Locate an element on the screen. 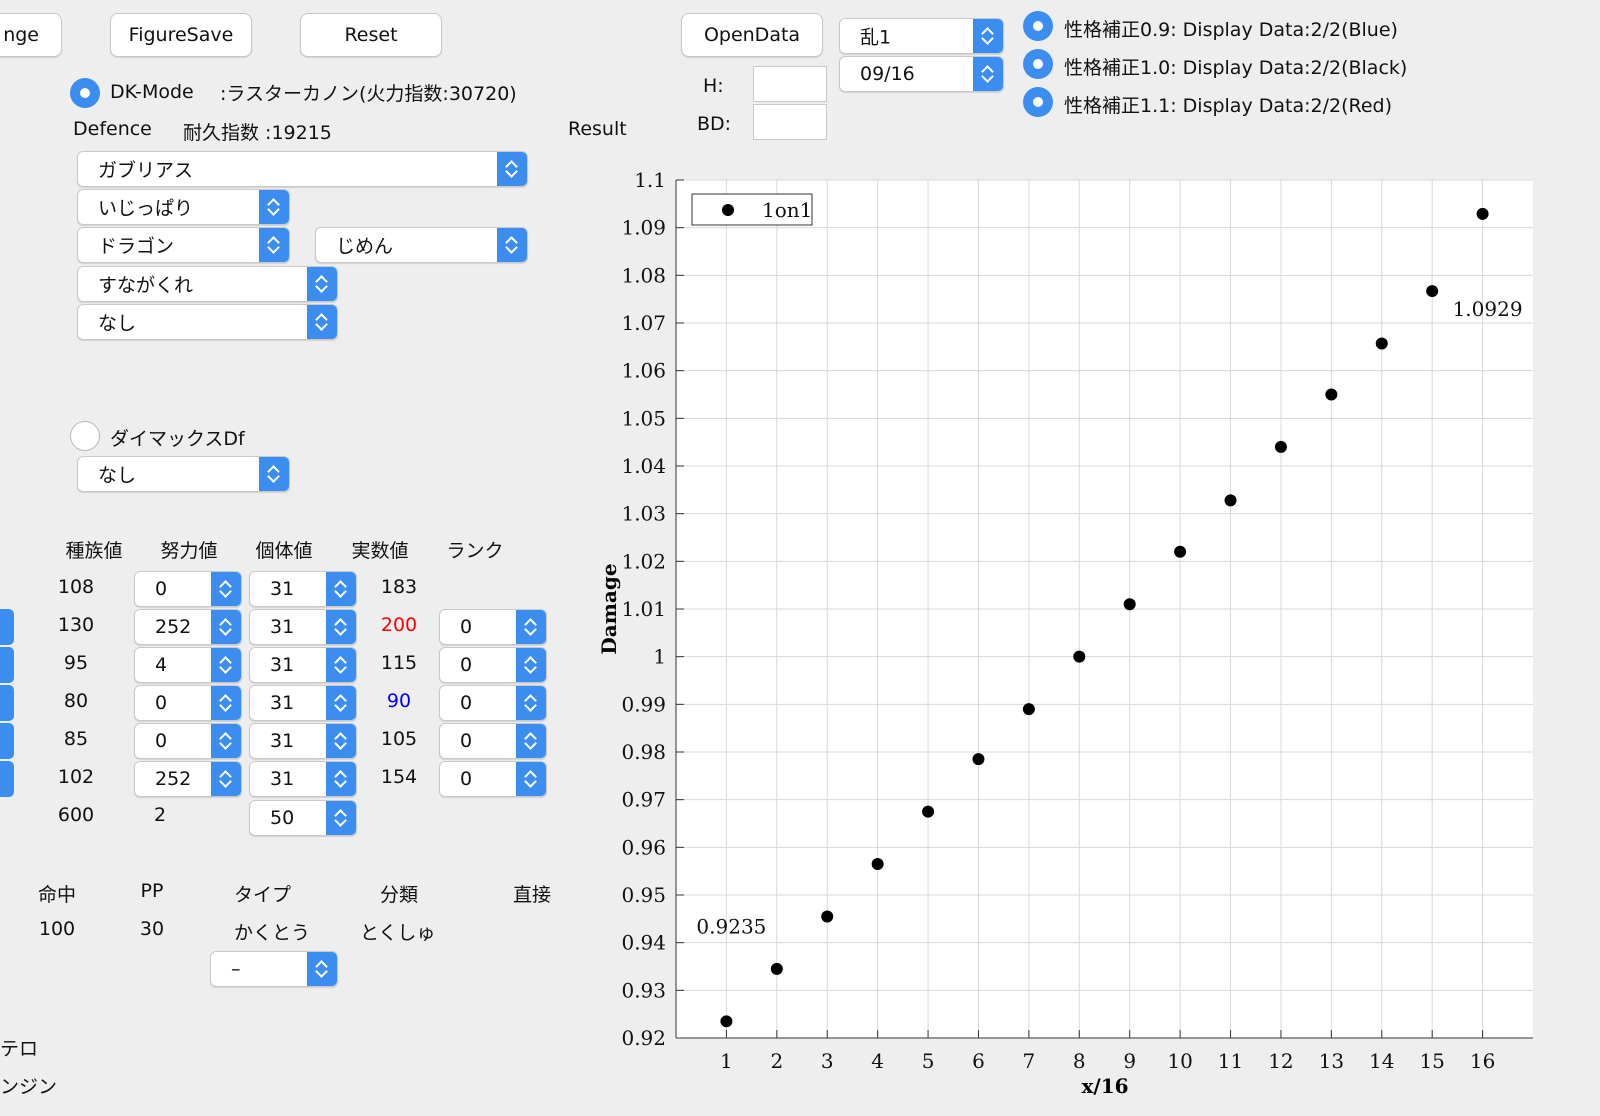 The width and height of the screenshot is (1600, 1116). x-tick-label: 12 is located at coordinates (1280, 1061).